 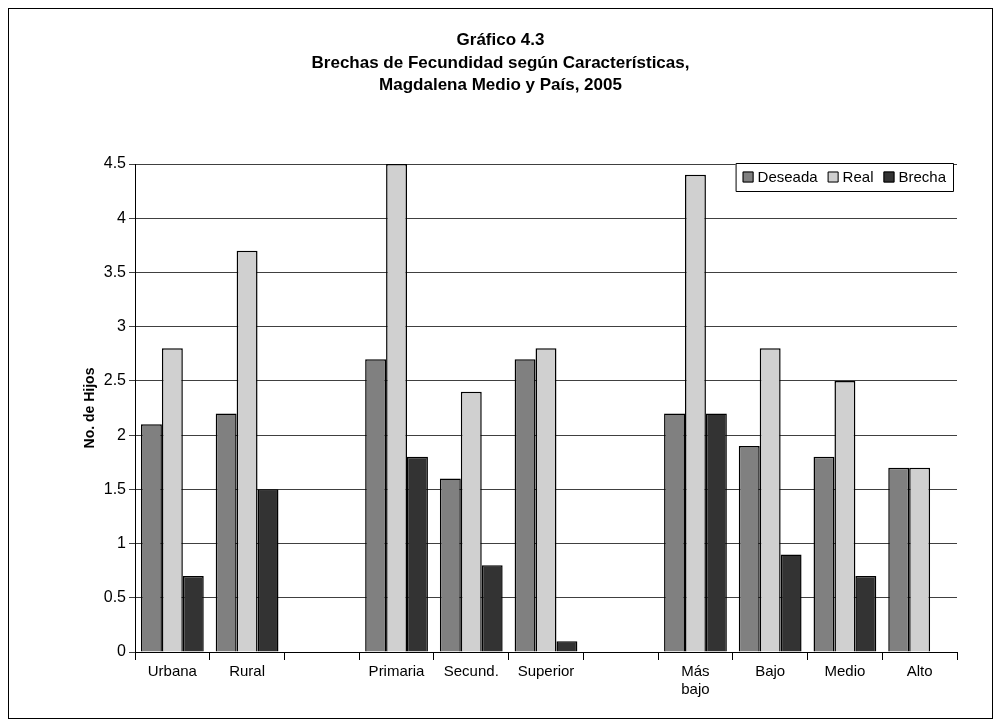 I want to click on y-tick-label: 2, so click(x=122, y=434).